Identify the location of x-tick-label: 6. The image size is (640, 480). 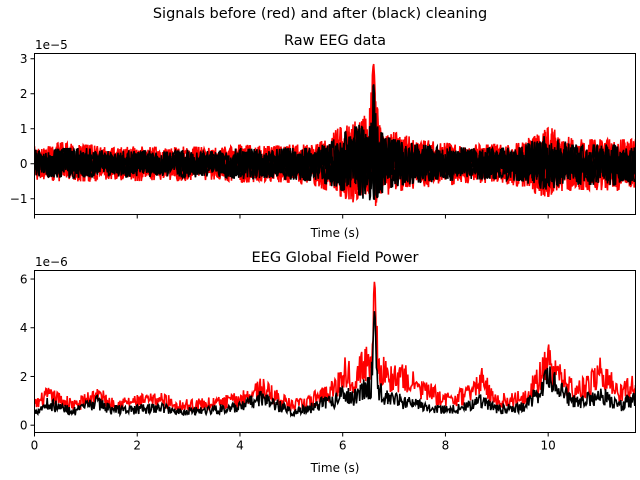
(343, 446).